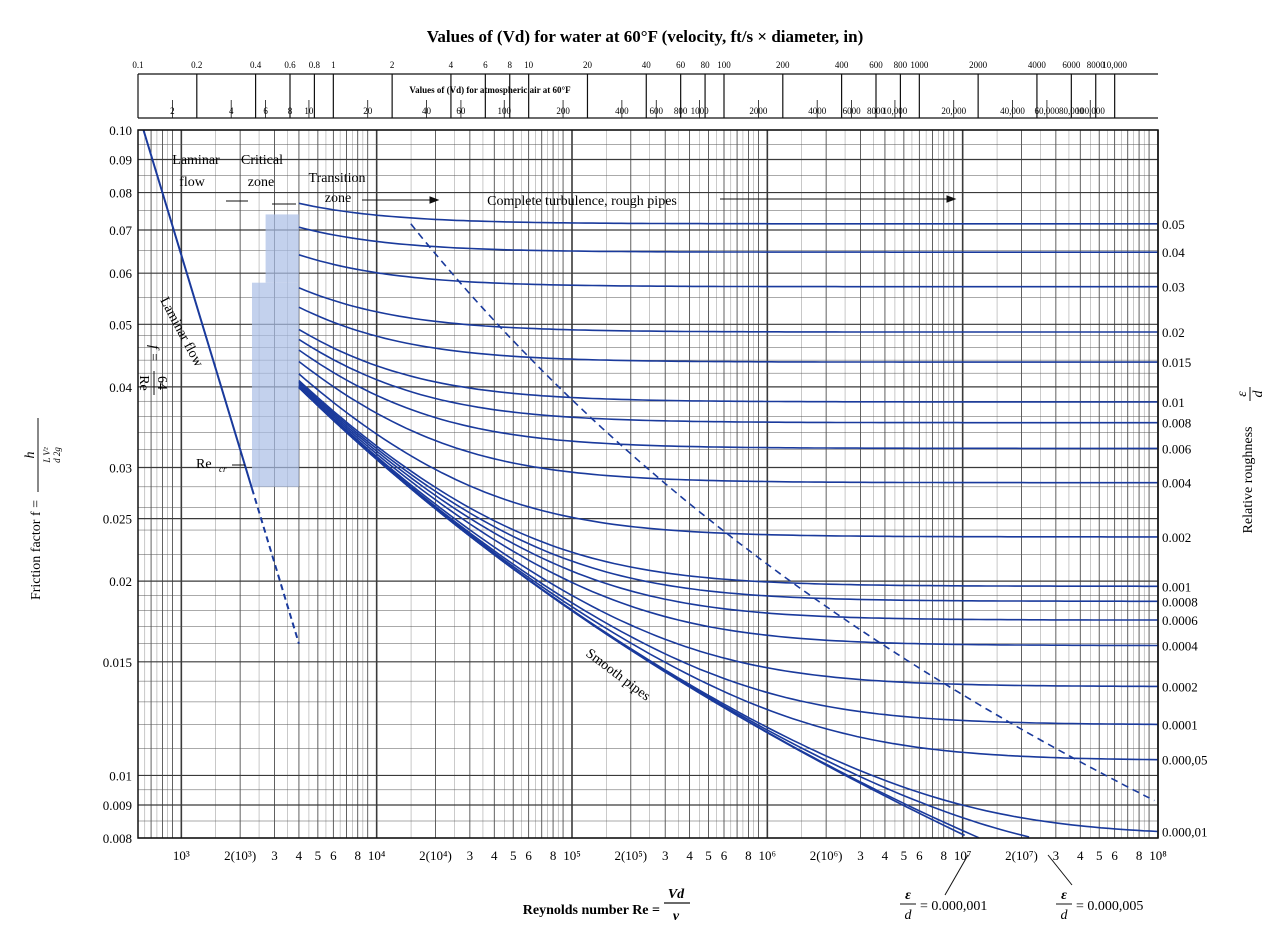 The image size is (1280, 936). What do you see at coordinates (1091, 111) in the screenshot?
I see `air-scale-tick-label: 100,000` at bounding box center [1091, 111].